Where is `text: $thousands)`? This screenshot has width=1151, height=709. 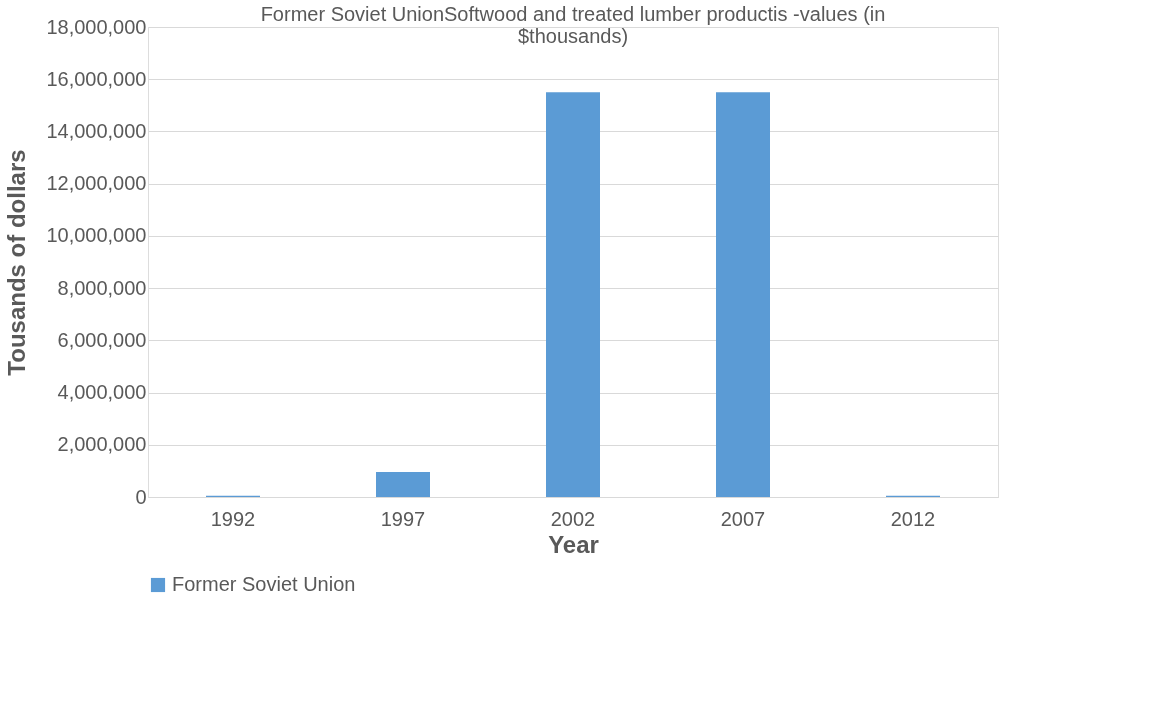 text: $thousands) is located at coordinates (573, 36).